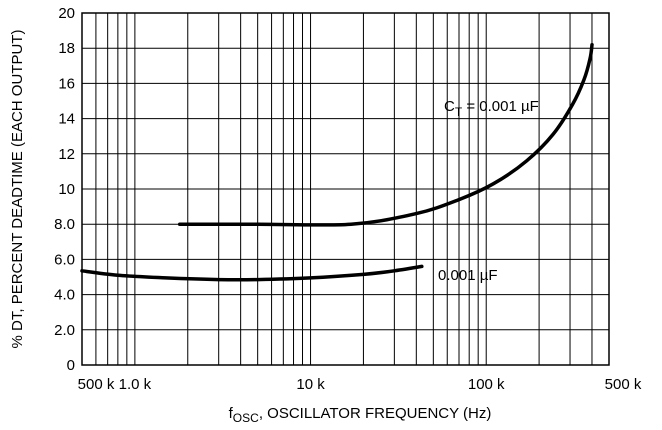  I want to click on x-tick-label: 100 k, so click(486, 384).